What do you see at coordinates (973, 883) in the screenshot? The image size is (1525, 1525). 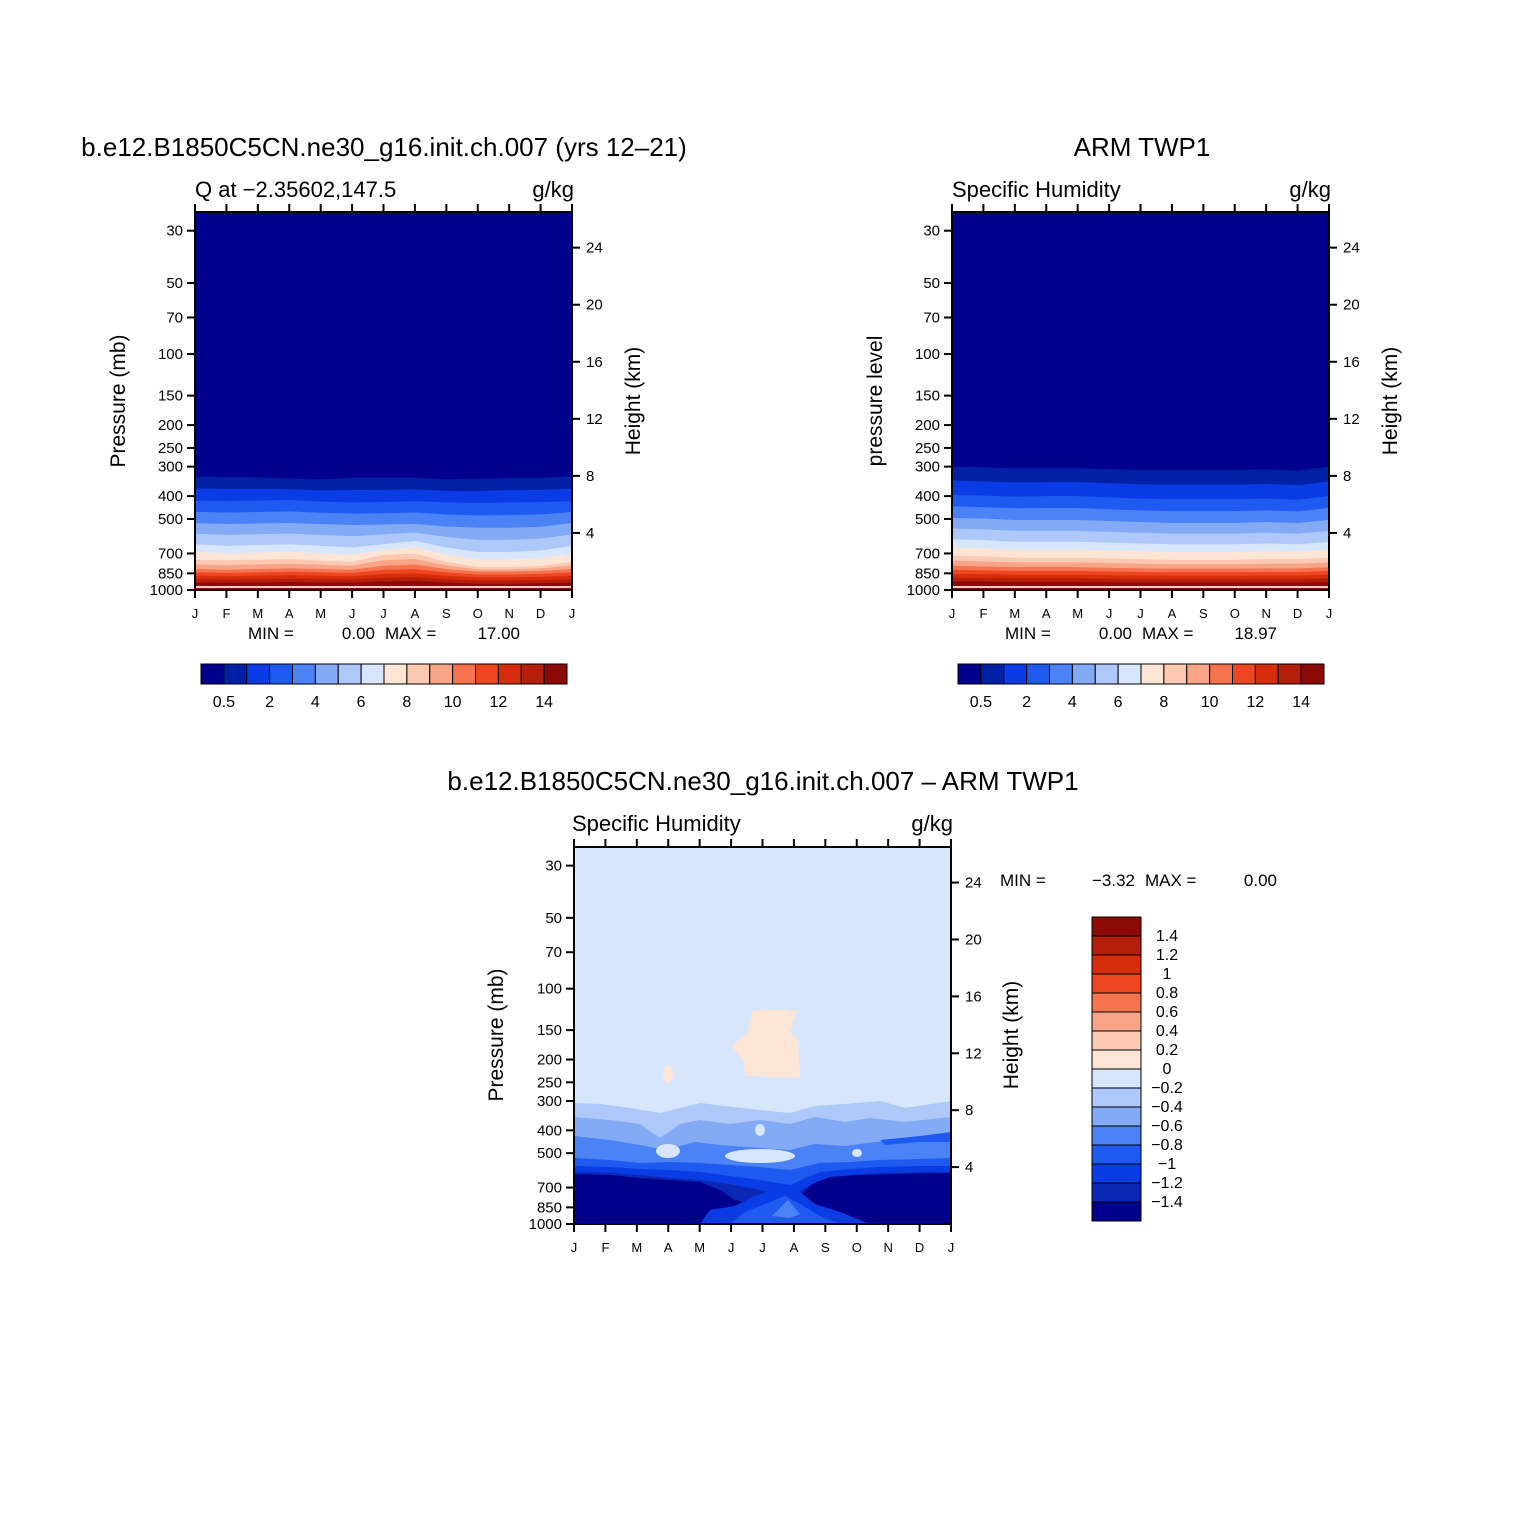 I see `diff-htick-label: 24` at bounding box center [973, 883].